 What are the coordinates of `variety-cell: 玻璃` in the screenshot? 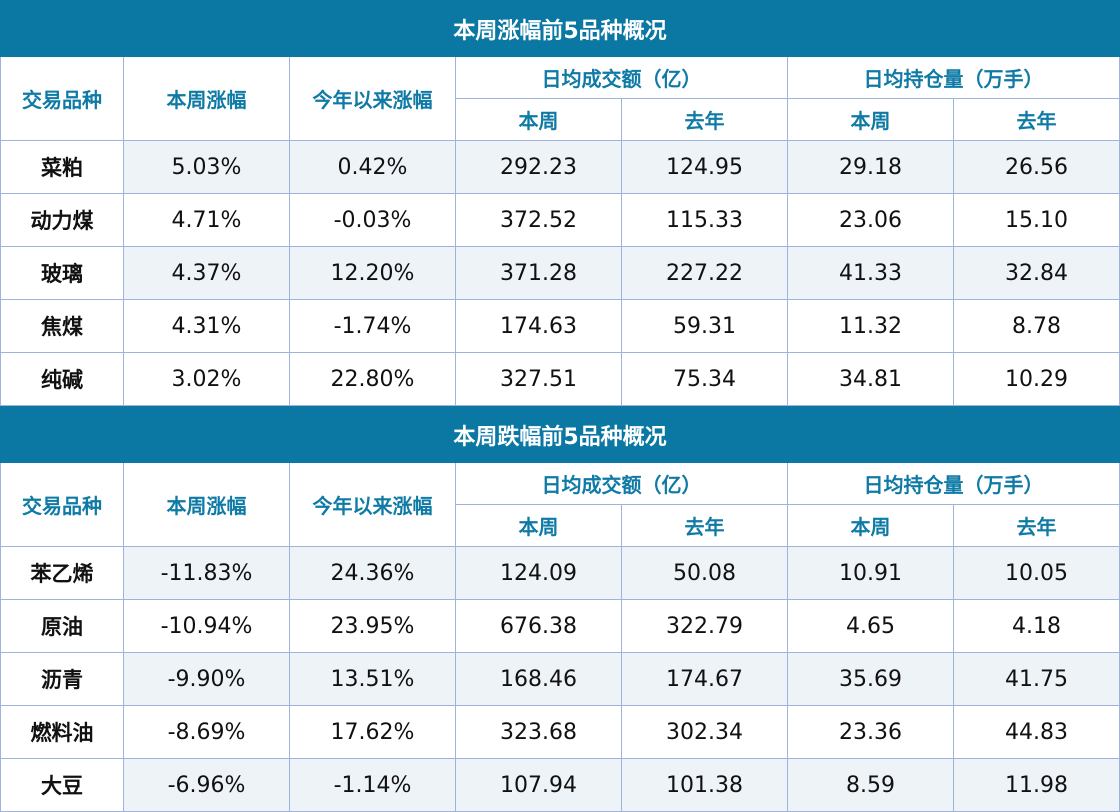 It's located at (62, 273).